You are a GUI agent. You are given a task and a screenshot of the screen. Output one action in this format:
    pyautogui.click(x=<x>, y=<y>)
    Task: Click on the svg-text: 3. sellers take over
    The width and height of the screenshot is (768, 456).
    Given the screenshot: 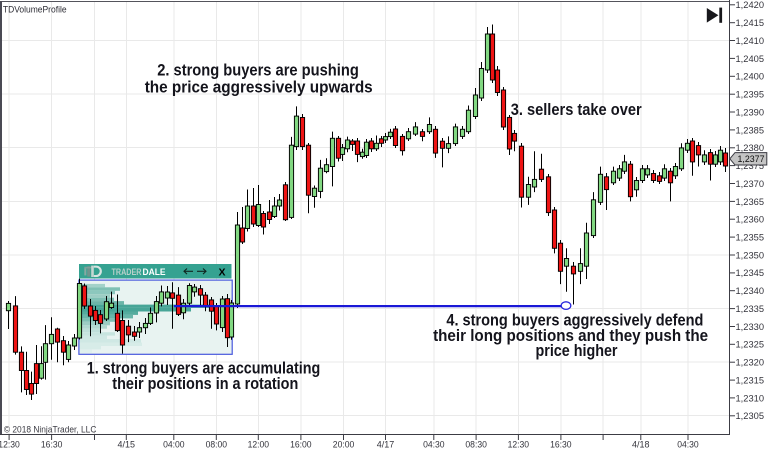 What is the action you would take?
    pyautogui.click(x=576, y=109)
    